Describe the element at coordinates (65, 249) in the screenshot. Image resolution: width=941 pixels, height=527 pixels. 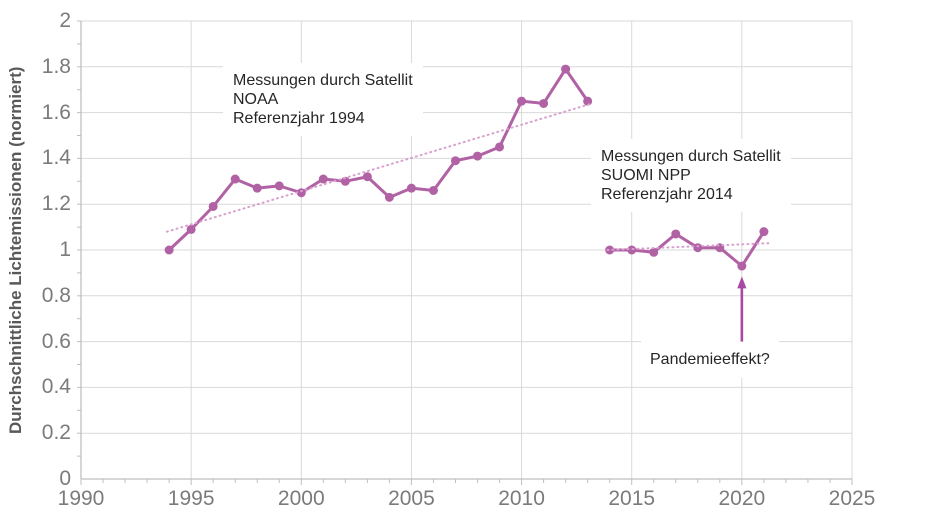
I see `y-tick-label: 1` at that location.